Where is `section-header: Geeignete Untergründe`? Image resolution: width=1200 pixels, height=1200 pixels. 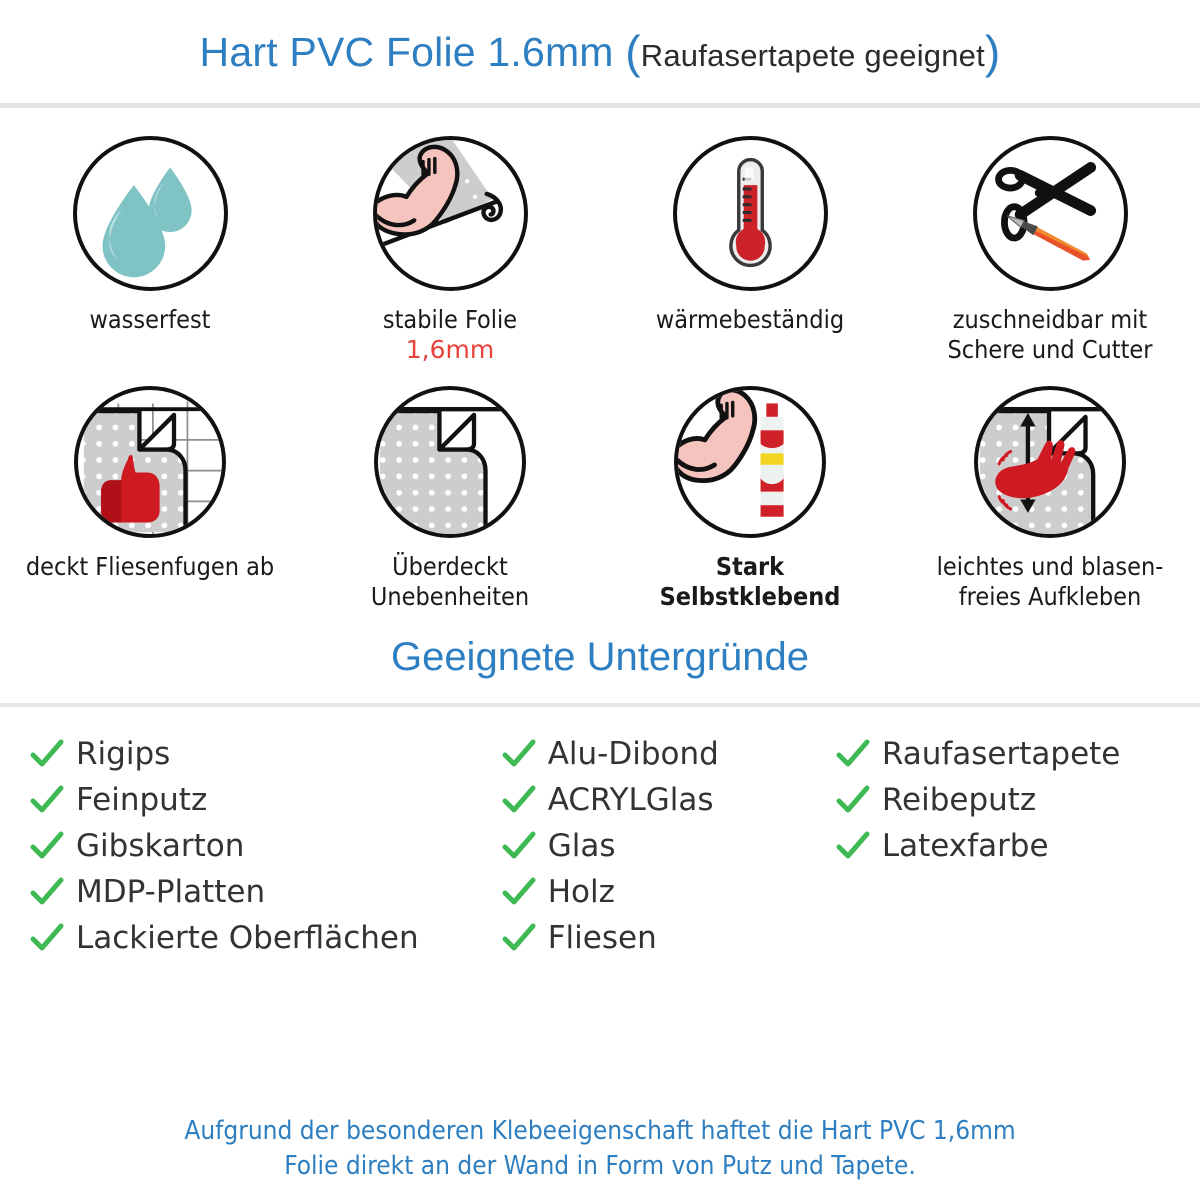
section-header: Geeignete Untergründe is located at coordinates (600, 657).